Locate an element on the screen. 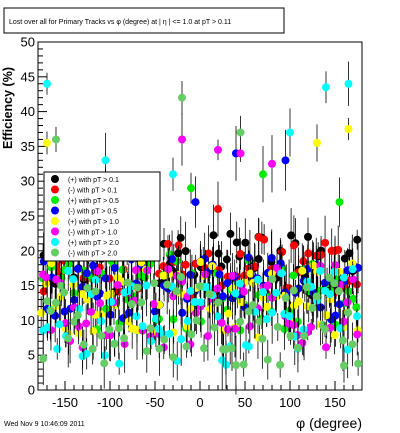  x-tick-label: -100 is located at coordinates (110, 402).